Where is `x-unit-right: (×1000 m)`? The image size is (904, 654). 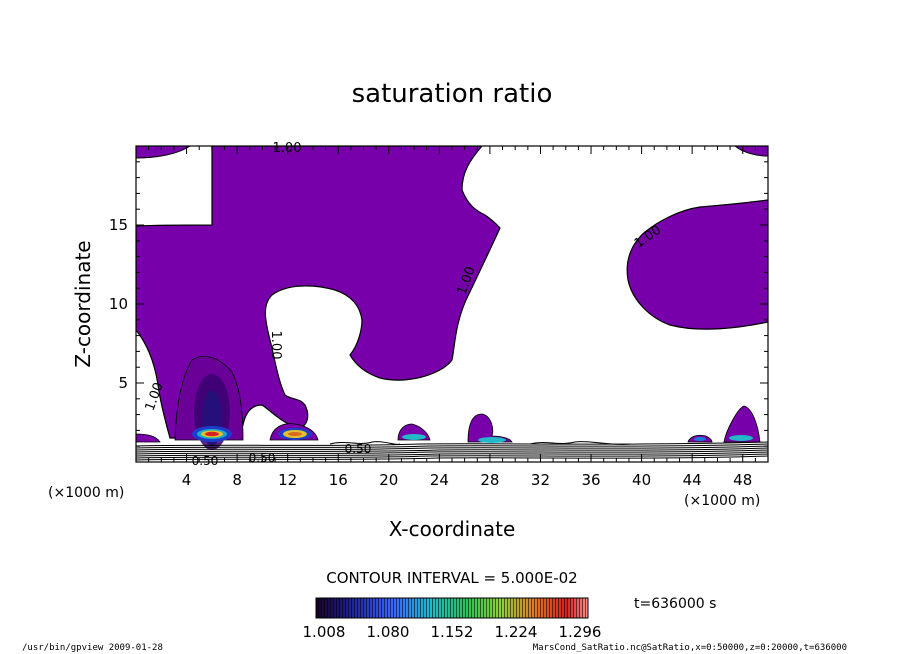 x-unit-right: (×1000 m) is located at coordinates (722, 501).